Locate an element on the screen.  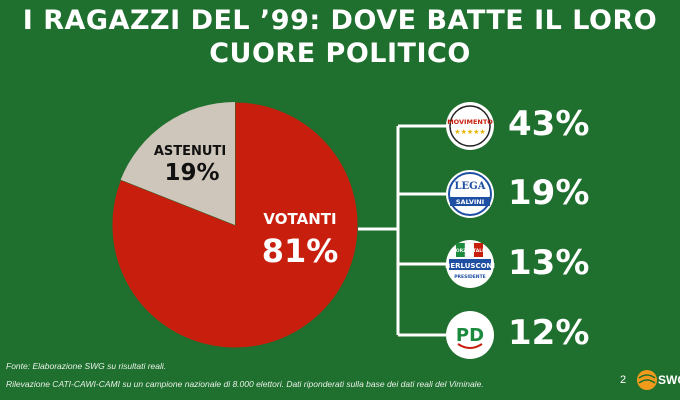
fi-logo-band: BERLUSCONI is located at coordinates (470, 266).